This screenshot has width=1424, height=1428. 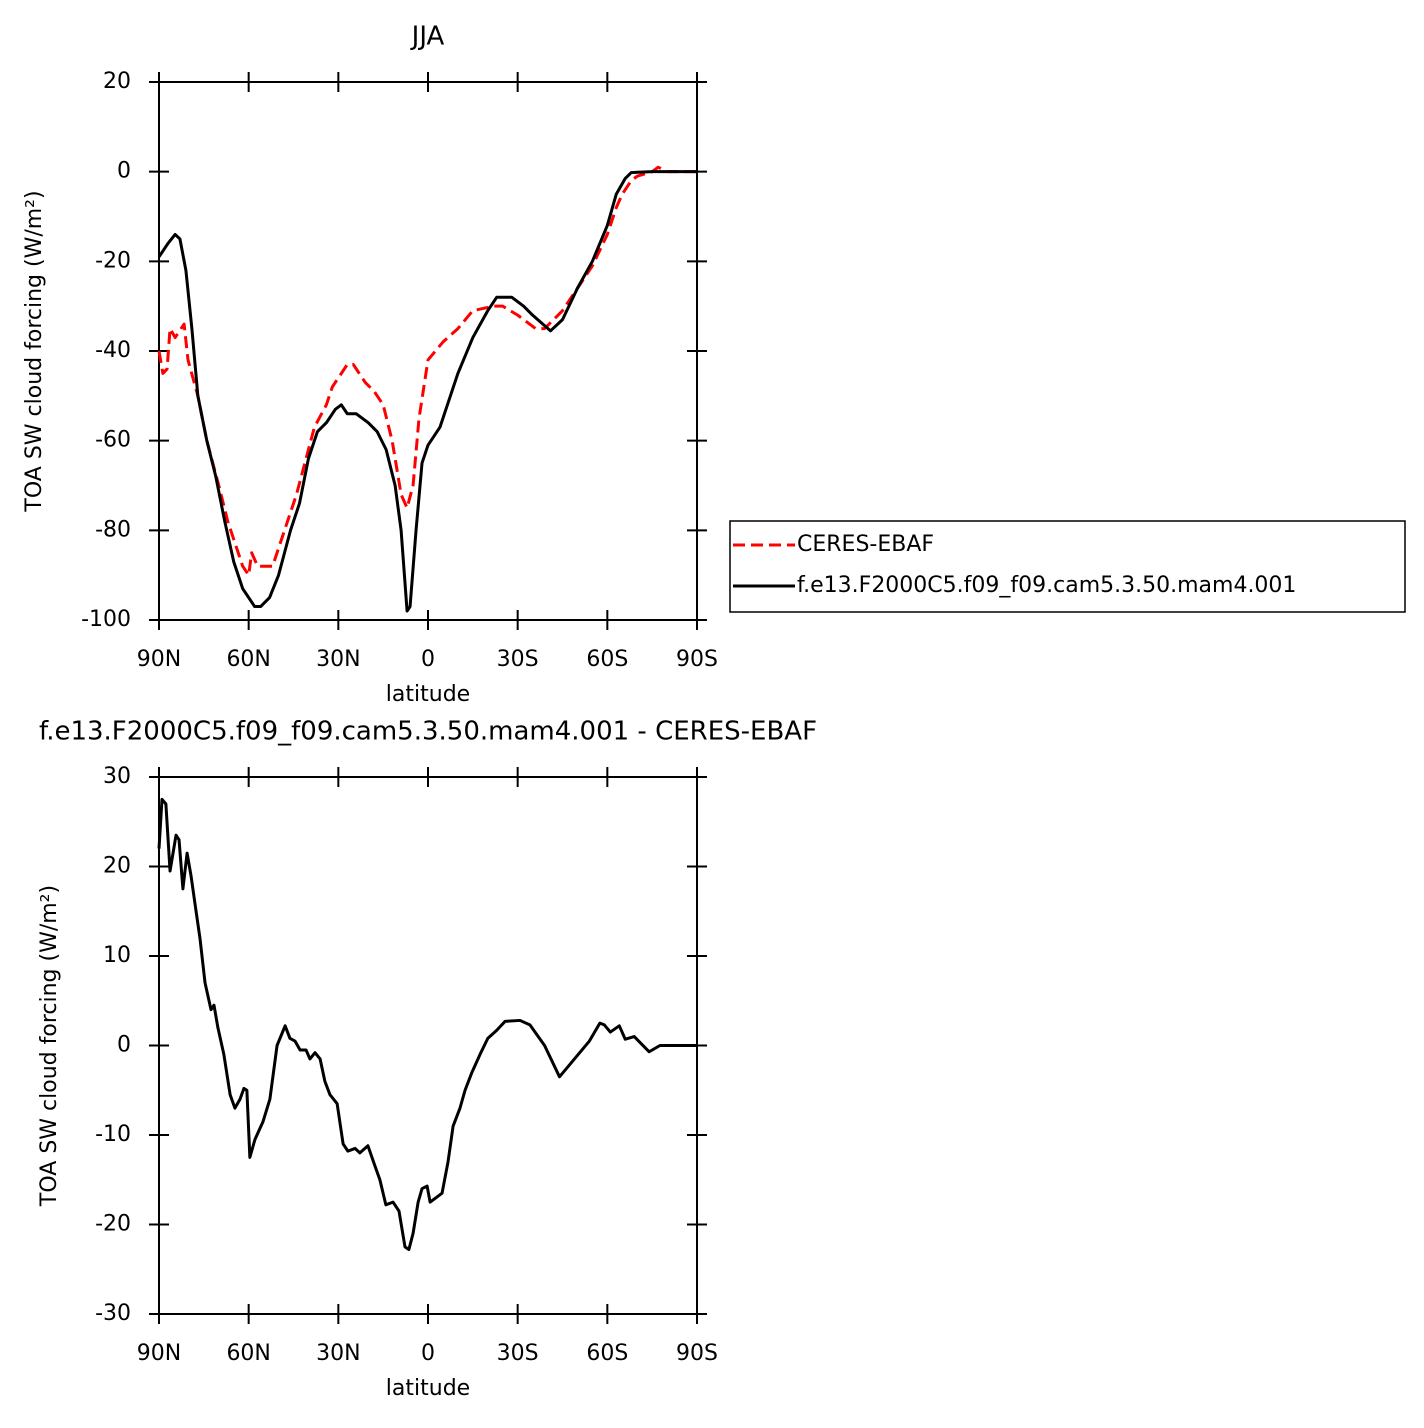 What do you see at coordinates (113, 529) in the screenshot?
I see `y-tick-label: -80` at bounding box center [113, 529].